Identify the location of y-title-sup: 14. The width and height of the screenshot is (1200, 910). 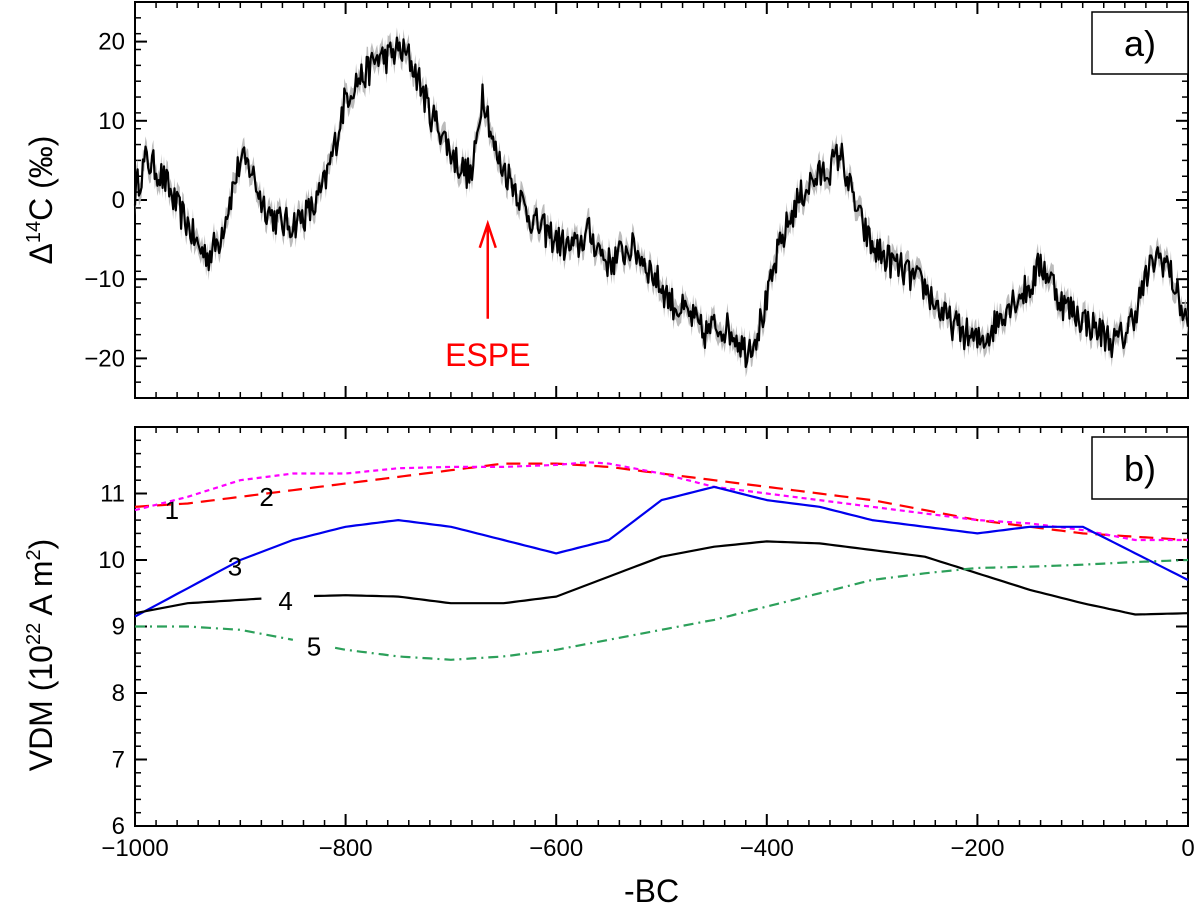
(34, 232).